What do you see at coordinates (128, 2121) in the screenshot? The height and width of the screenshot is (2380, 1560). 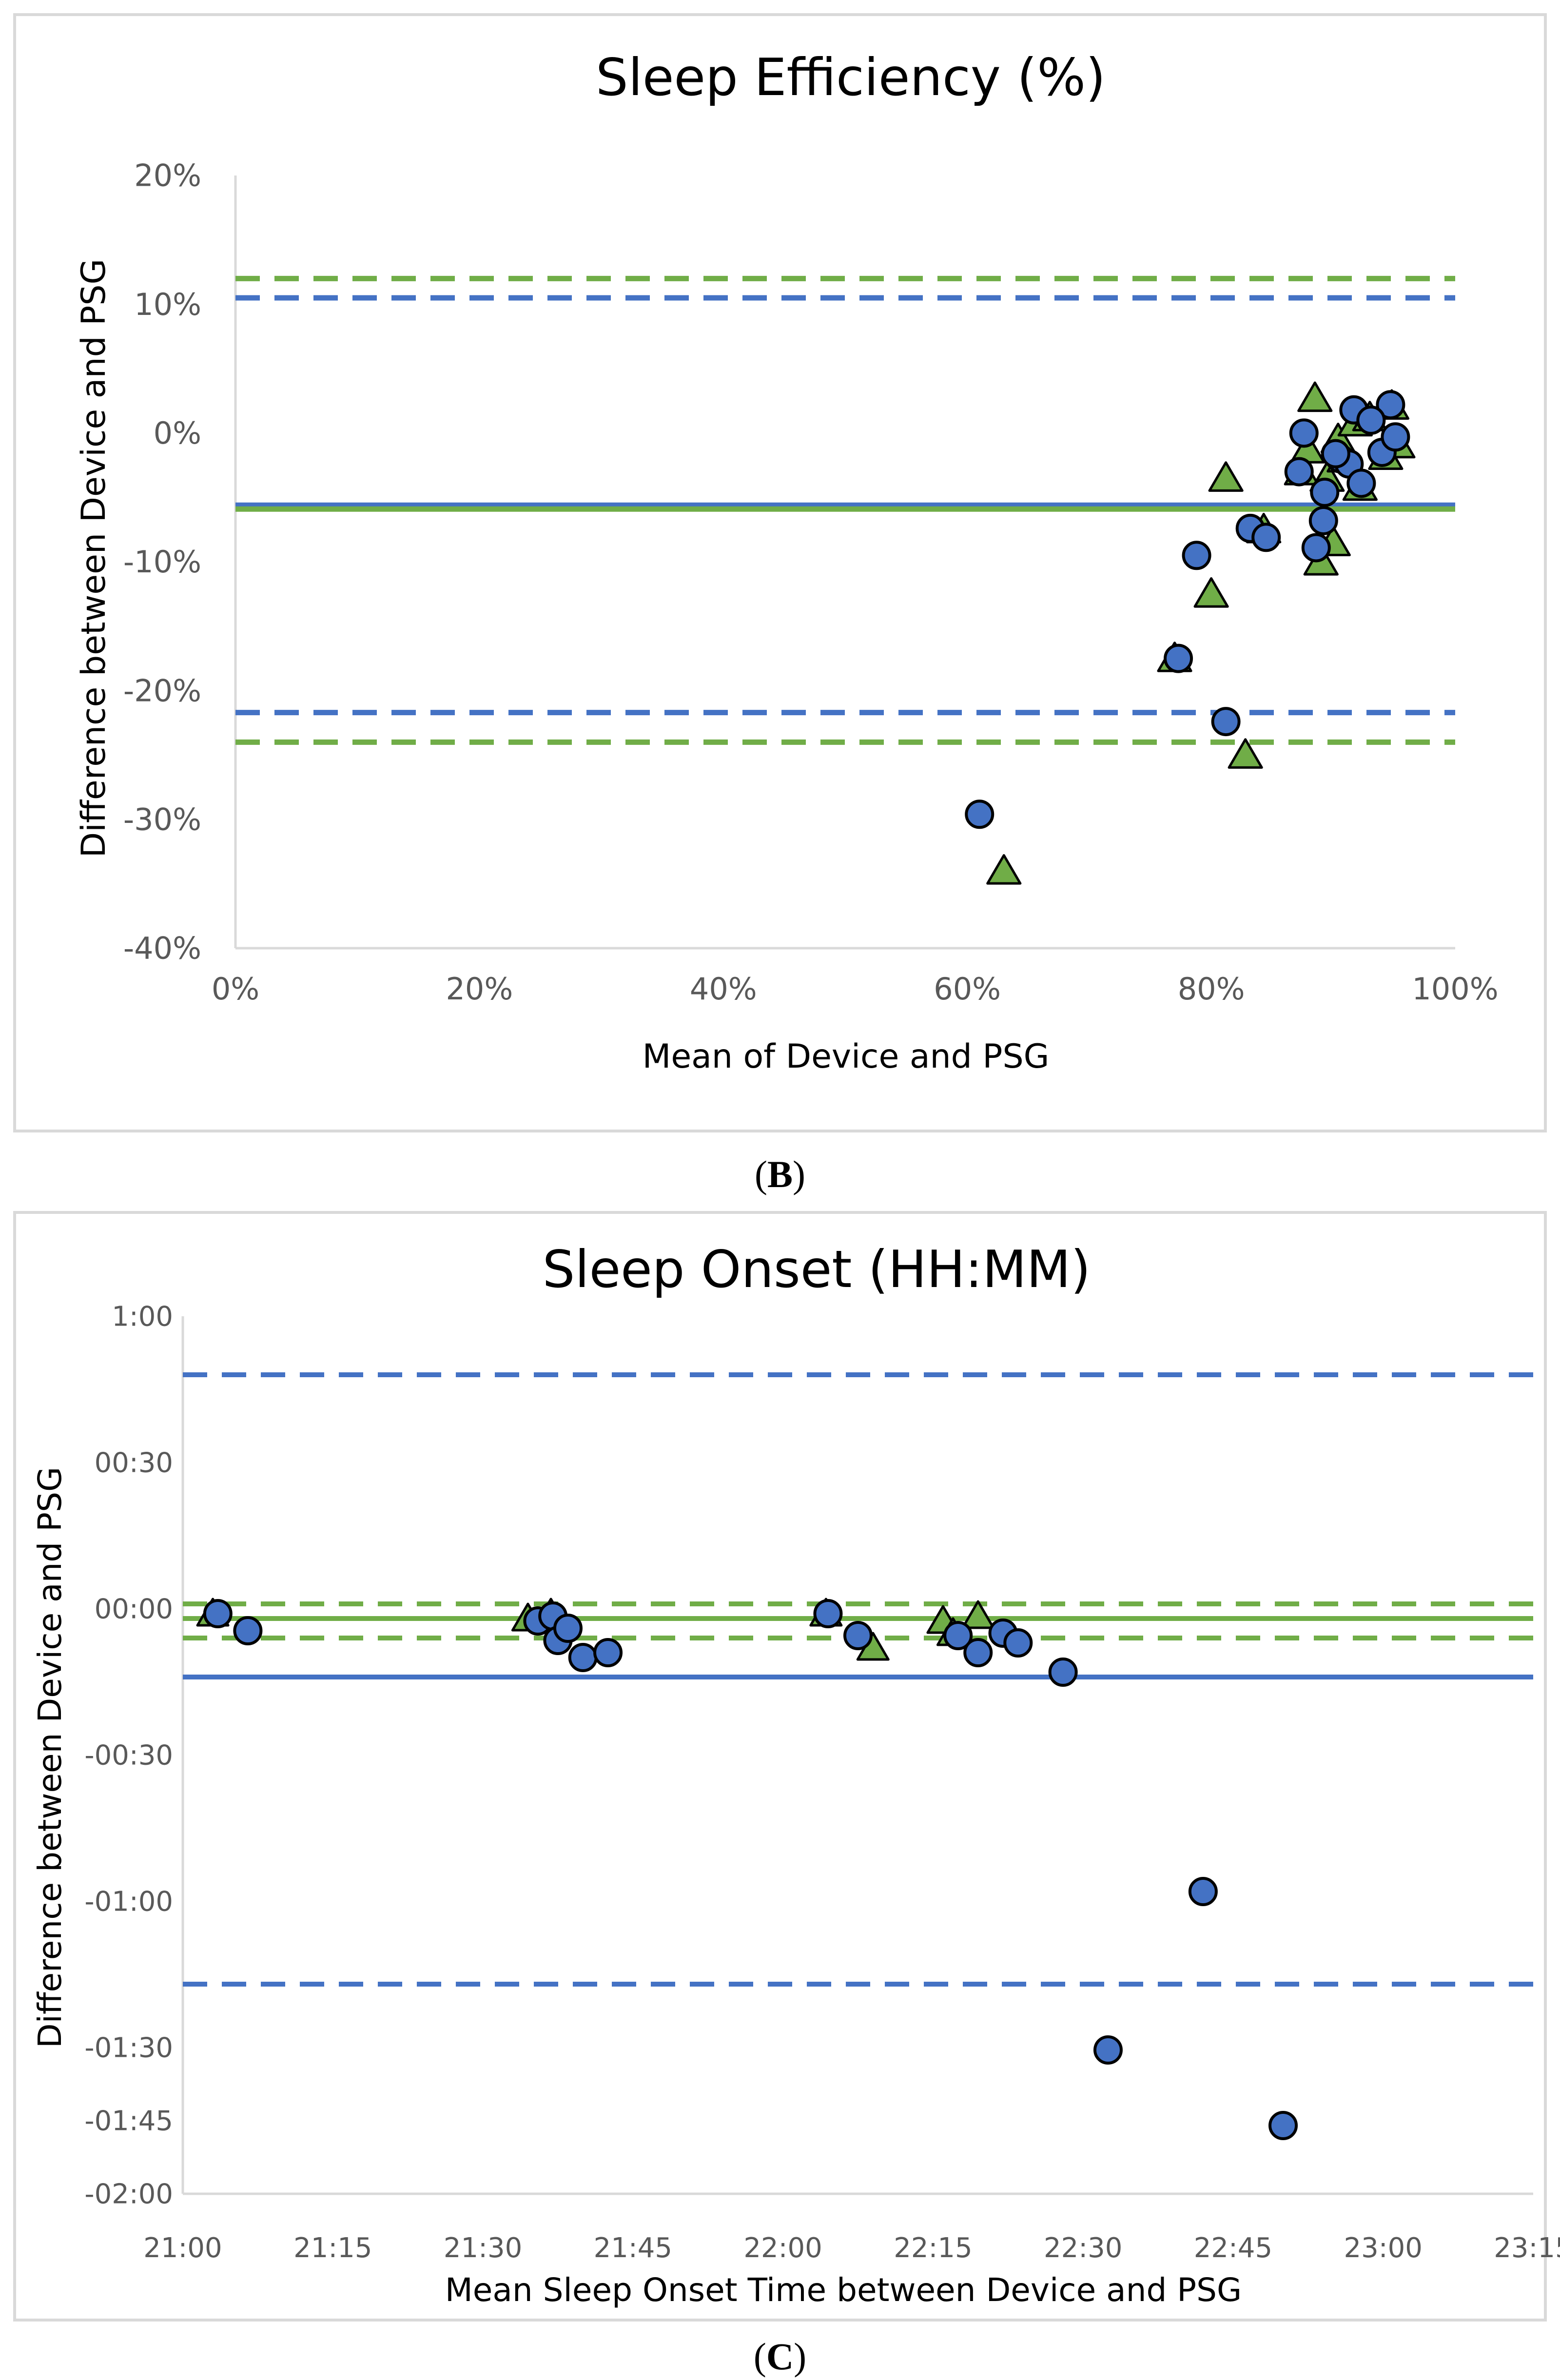 I see `y-tick-label: -01:45` at bounding box center [128, 2121].